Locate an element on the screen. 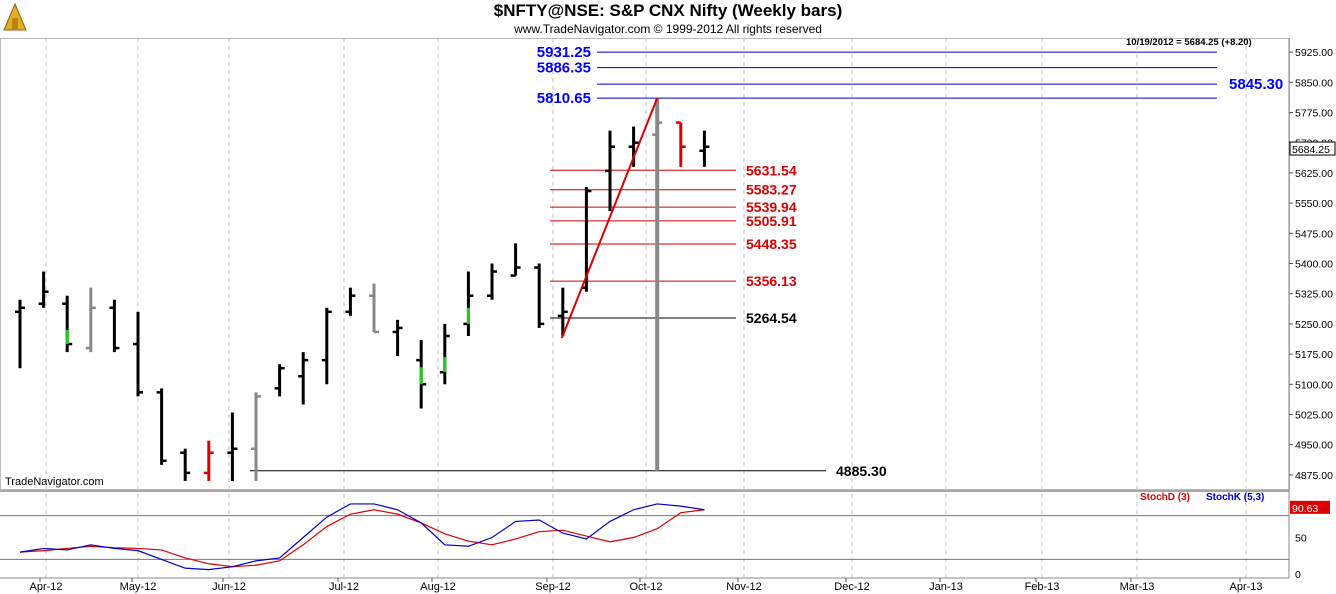 The height and width of the screenshot is (594, 1336). y-tick-label: 5175.00 is located at coordinates (1314, 355).